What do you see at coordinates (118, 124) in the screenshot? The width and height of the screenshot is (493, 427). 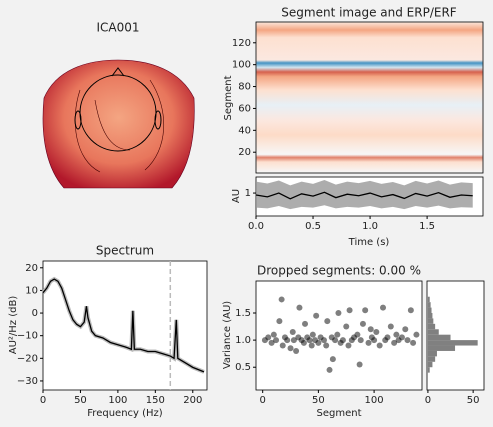 I see `topomap` at bounding box center [118, 124].